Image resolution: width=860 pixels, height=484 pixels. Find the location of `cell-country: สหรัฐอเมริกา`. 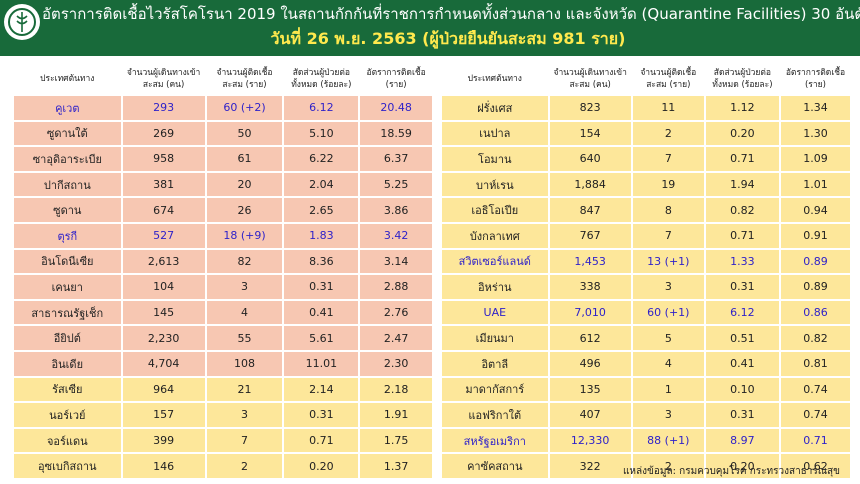

cell-country: สหรัฐอเมริกา is located at coordinates (495, 440).